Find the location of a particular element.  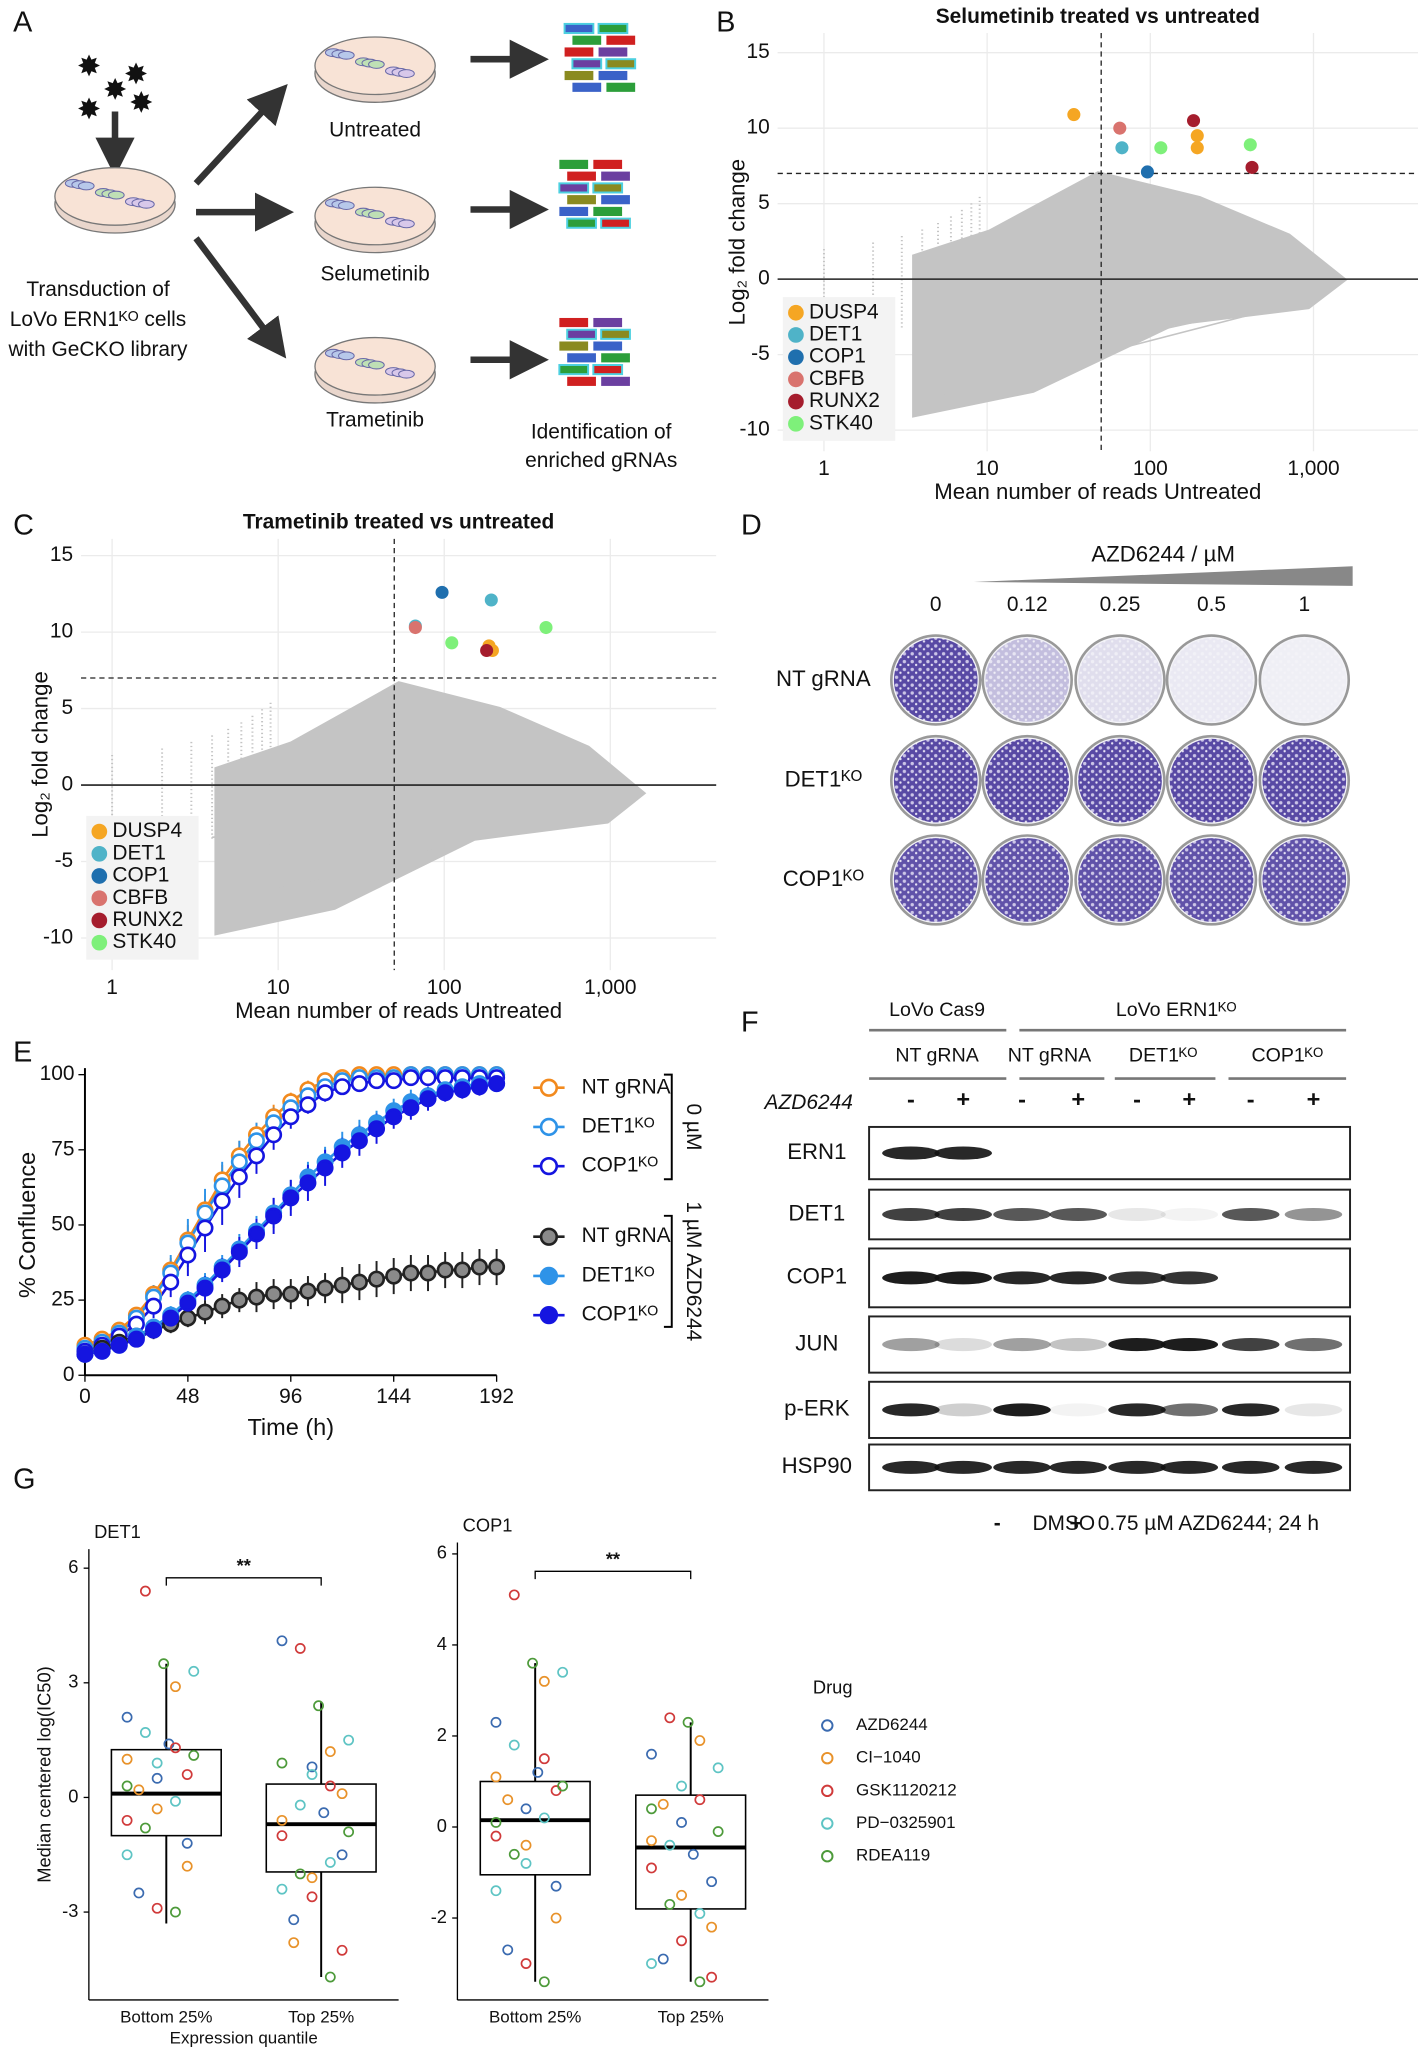

significance: ** is located at coordinates (244, 1565).